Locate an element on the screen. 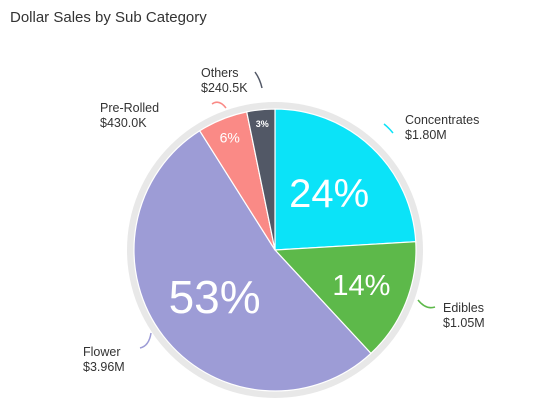 The width and height of the screenshot is (550, 416). callout-value-others: $240.5K is located at coordinates (224, 88).